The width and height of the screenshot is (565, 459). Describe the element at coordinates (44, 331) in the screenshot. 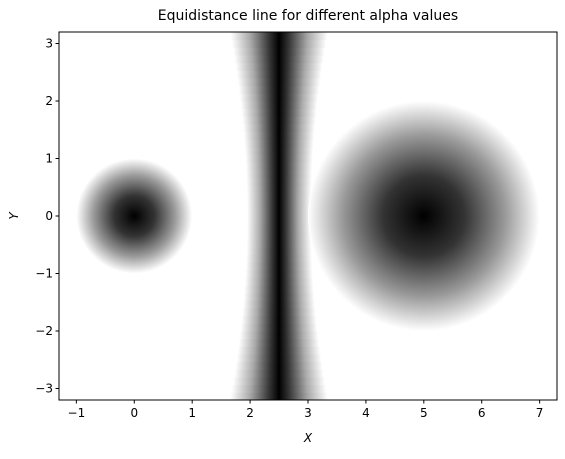

I see `y-tick-label: −2` at that location.